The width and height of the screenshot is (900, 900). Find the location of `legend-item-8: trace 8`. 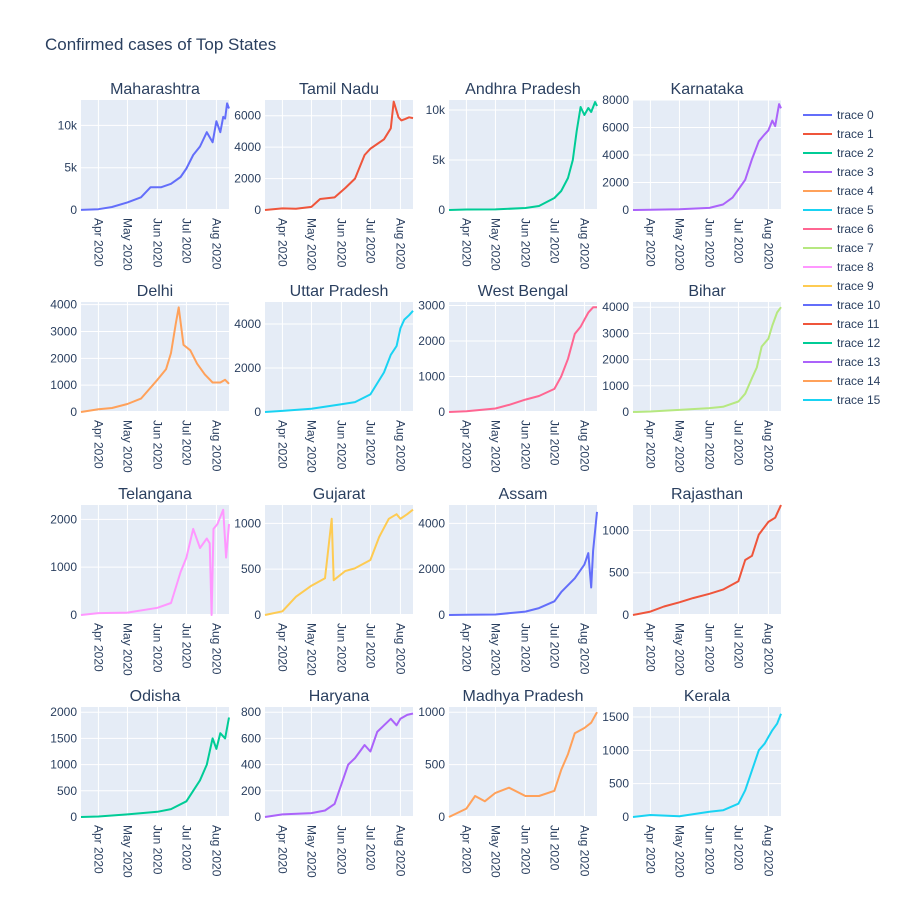

legend-item-8: trace 8 is located at coordinates (838, 267).